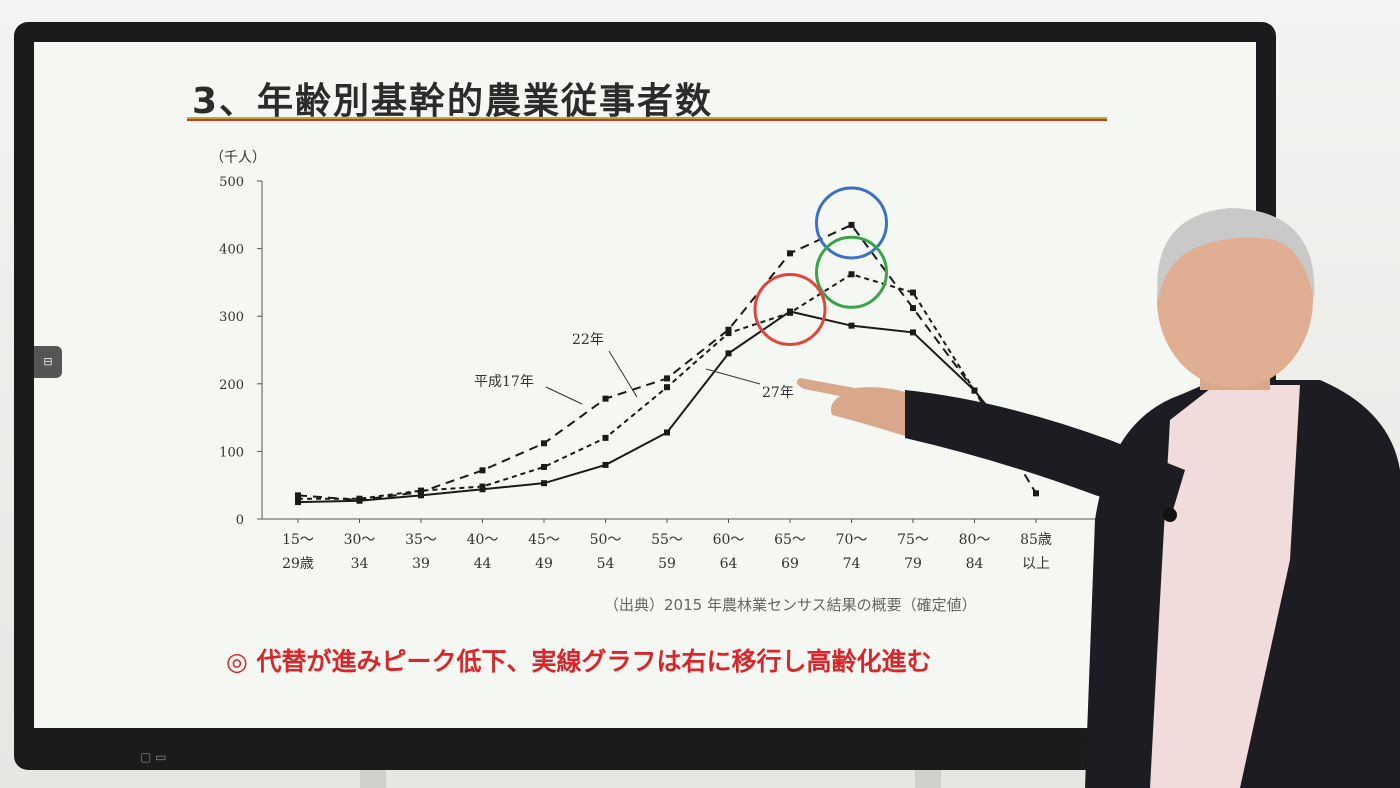 This screenshot has width=1400, height=788. What do you see at coordinates (1036, 564) in the screenshot?
I see `x-tick-label-bottom: 以上` at bounding box center [1036, 564].